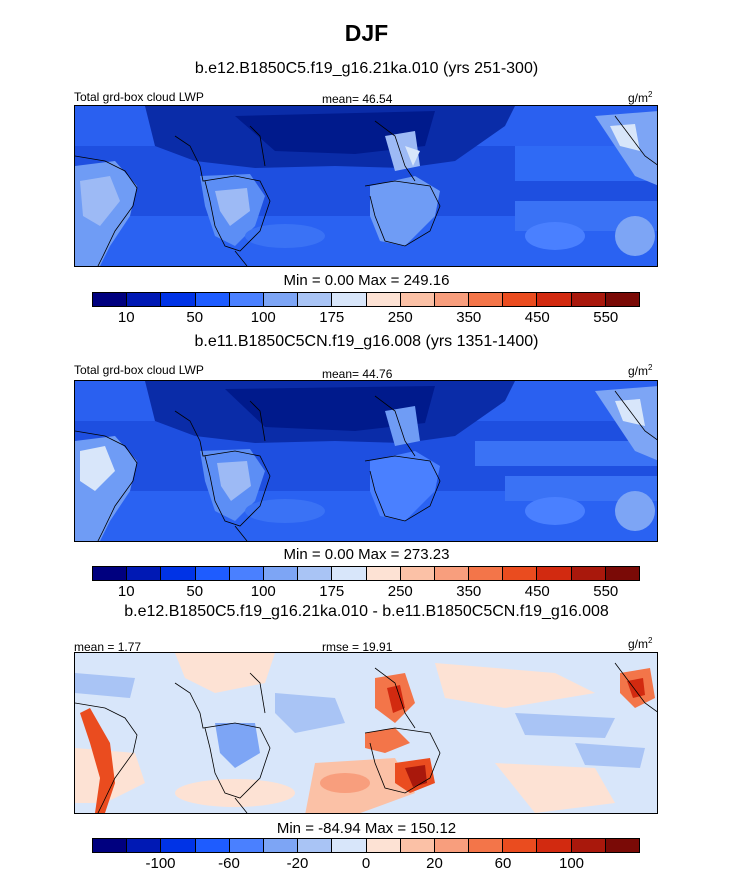  Describe the element at coordinates (366, 280) in the screenshot. I see `panel-1-minmax: Min = 0.00 Max = 249.16` at that location.